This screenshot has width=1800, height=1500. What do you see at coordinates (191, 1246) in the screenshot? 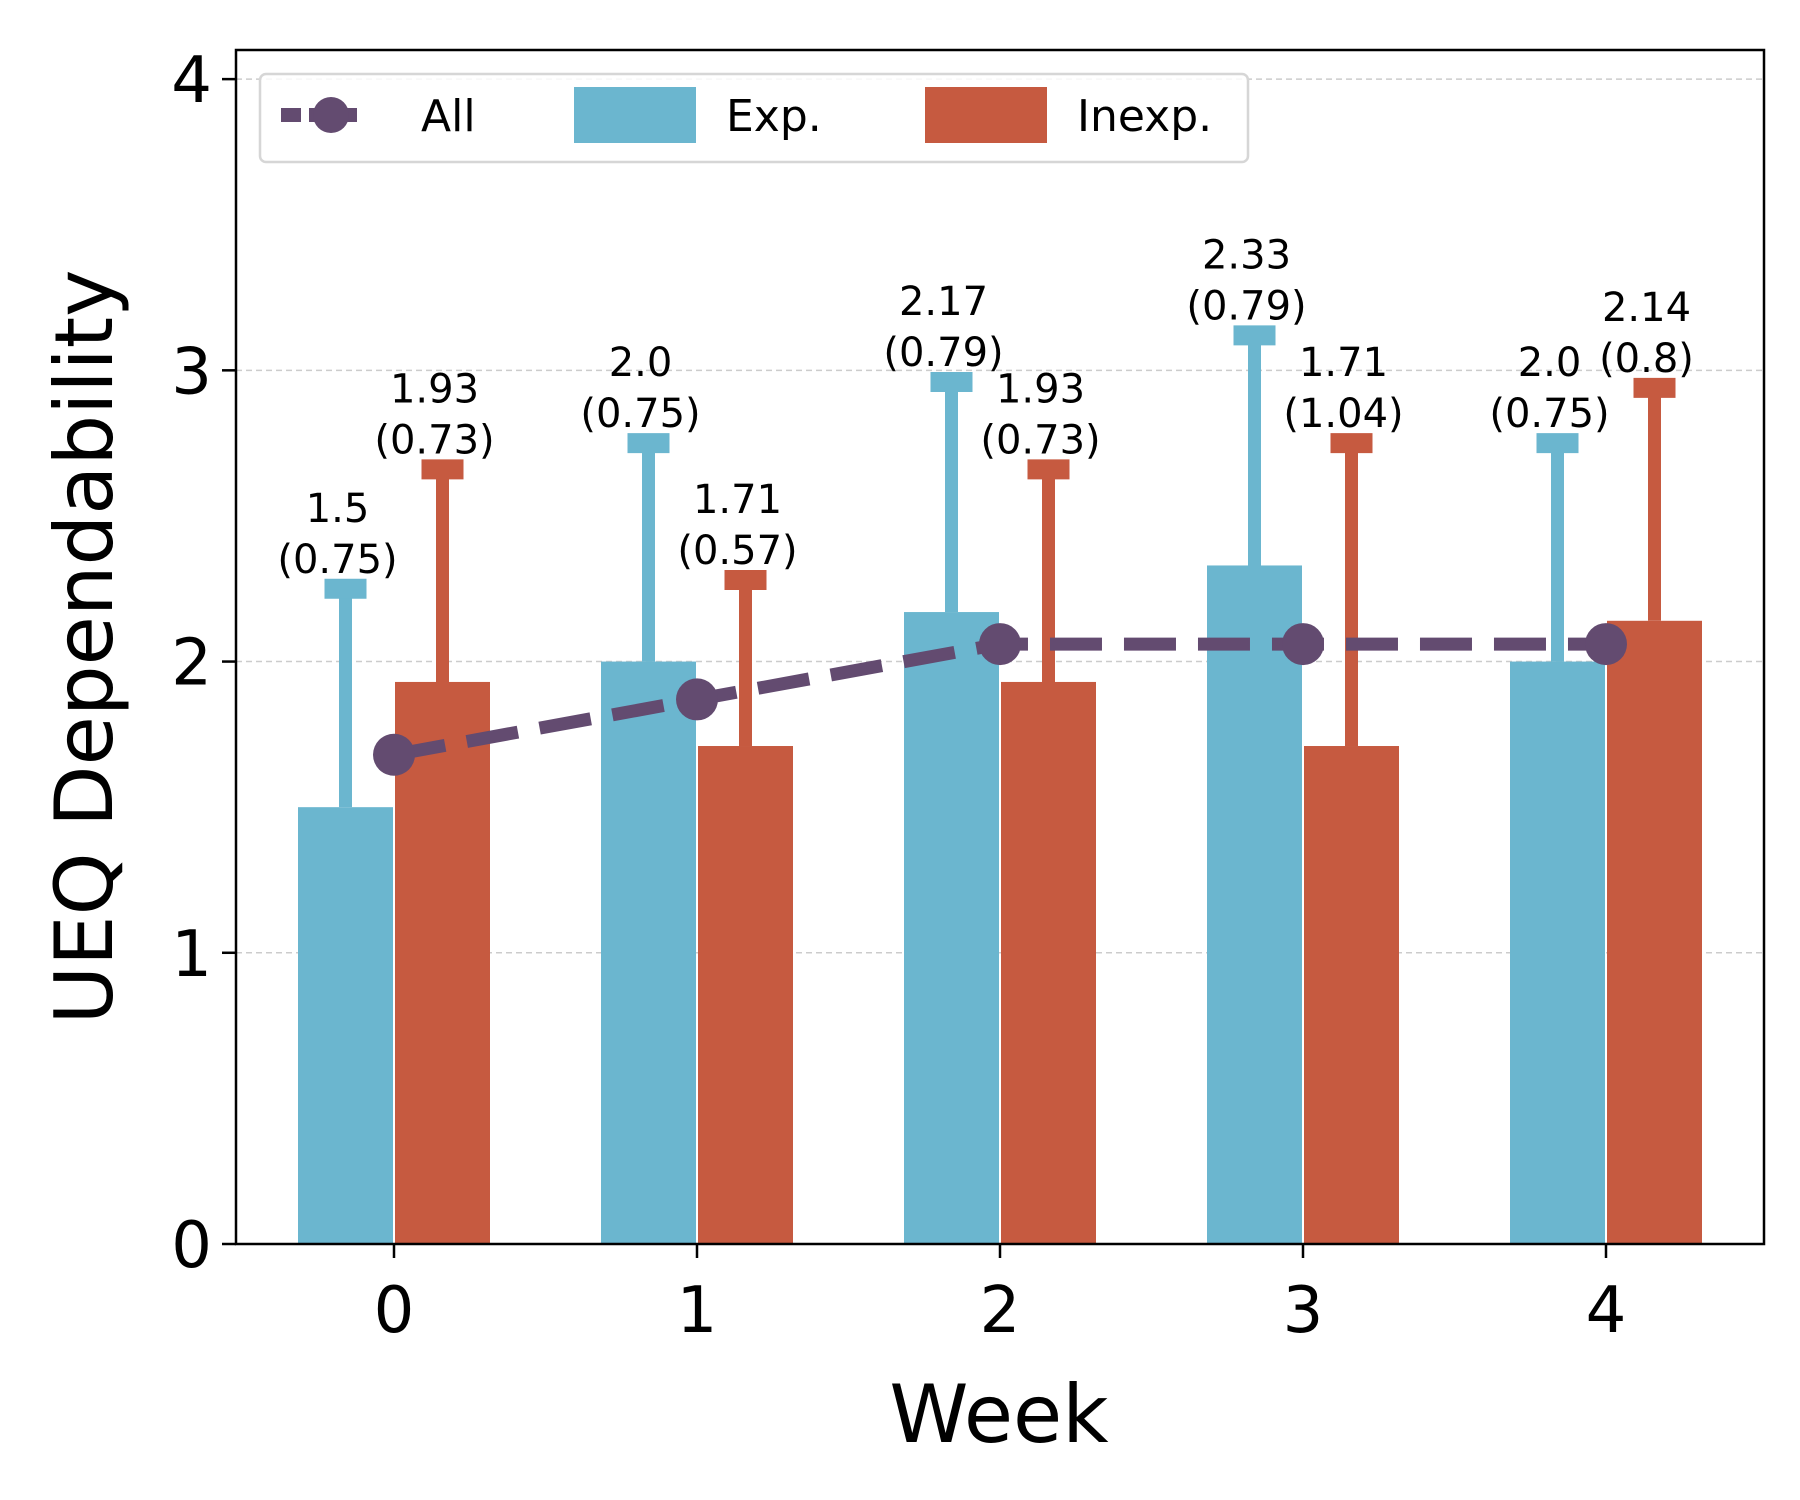
I see `y-tick-label-0: 0` at bounding box center [191, 1246].